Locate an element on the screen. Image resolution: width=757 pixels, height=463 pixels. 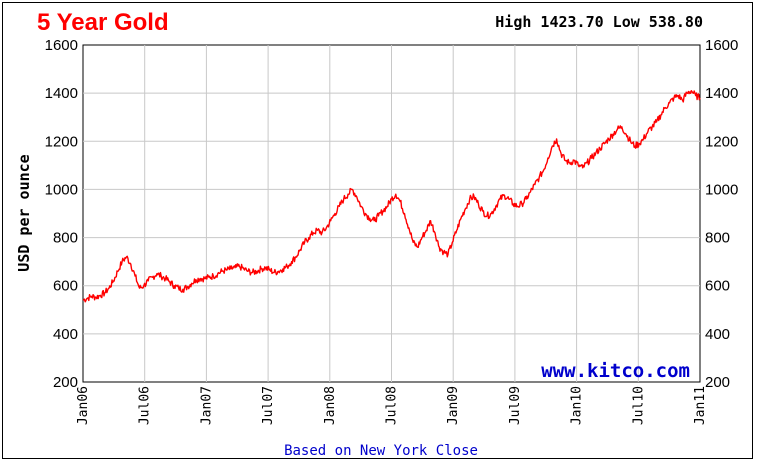
y-axis-left-ticks: 200 400 600 800 1000 1200 1400 1600 is located at coordinates (61, 214).